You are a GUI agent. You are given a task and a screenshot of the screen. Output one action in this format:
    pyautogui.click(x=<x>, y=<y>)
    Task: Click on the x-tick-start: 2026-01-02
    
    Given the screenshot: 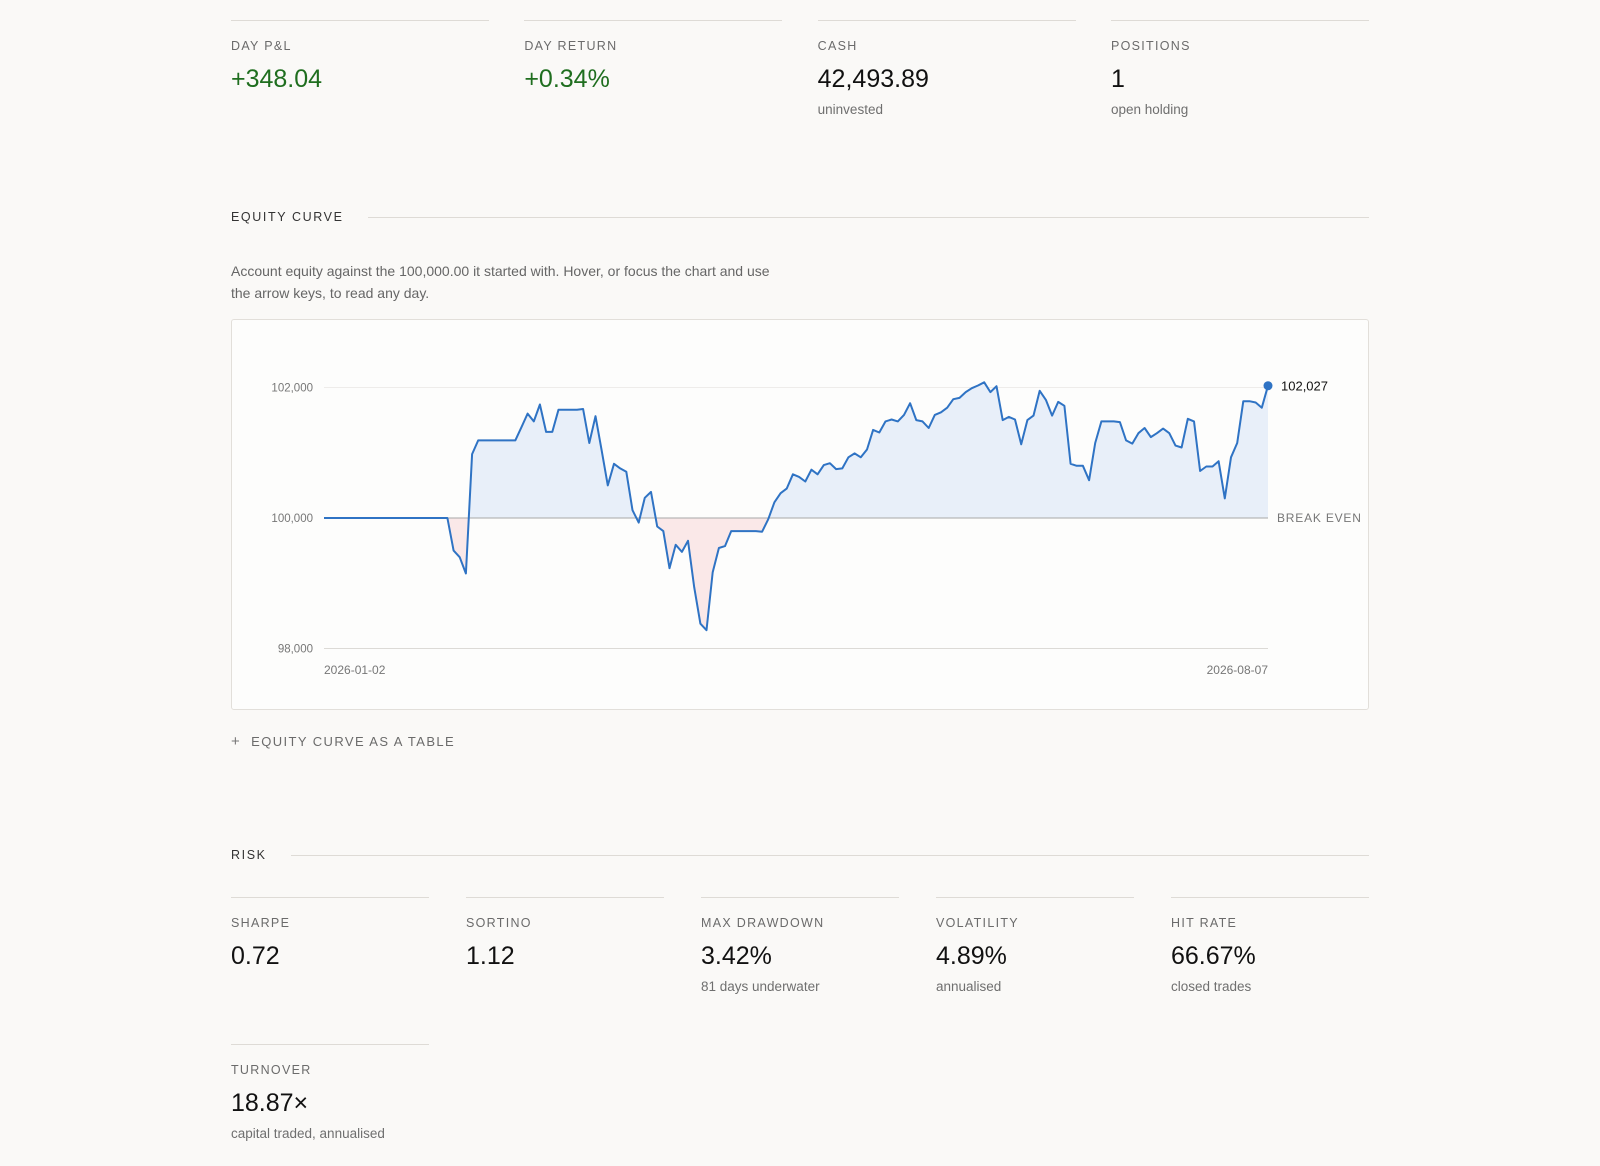 What is the action you would take?
    pyautogui.click(x=355, y=670)
    